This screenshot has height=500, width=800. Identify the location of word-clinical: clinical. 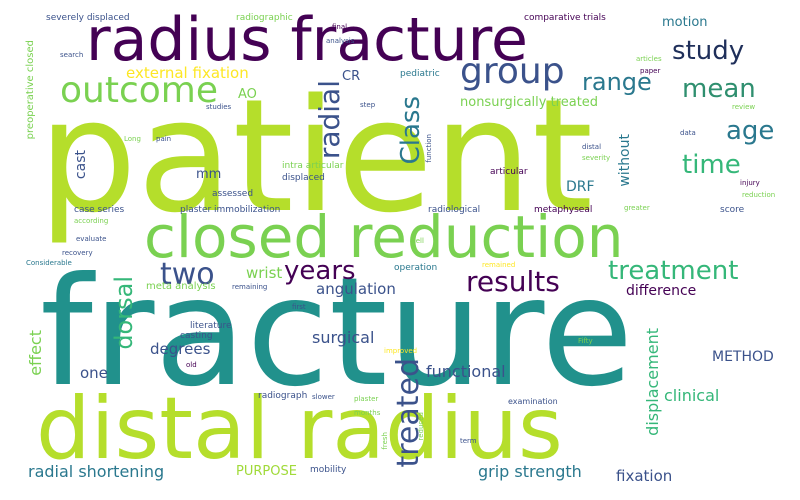
(692, 395).